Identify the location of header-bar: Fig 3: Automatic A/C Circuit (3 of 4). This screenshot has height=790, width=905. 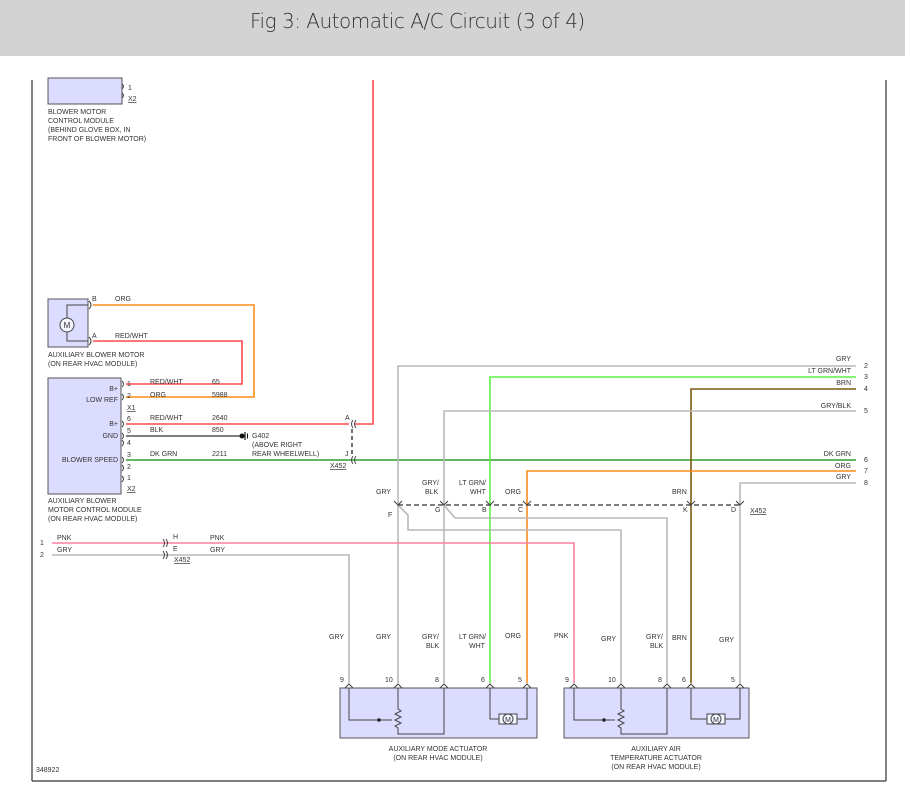
(452, 28).